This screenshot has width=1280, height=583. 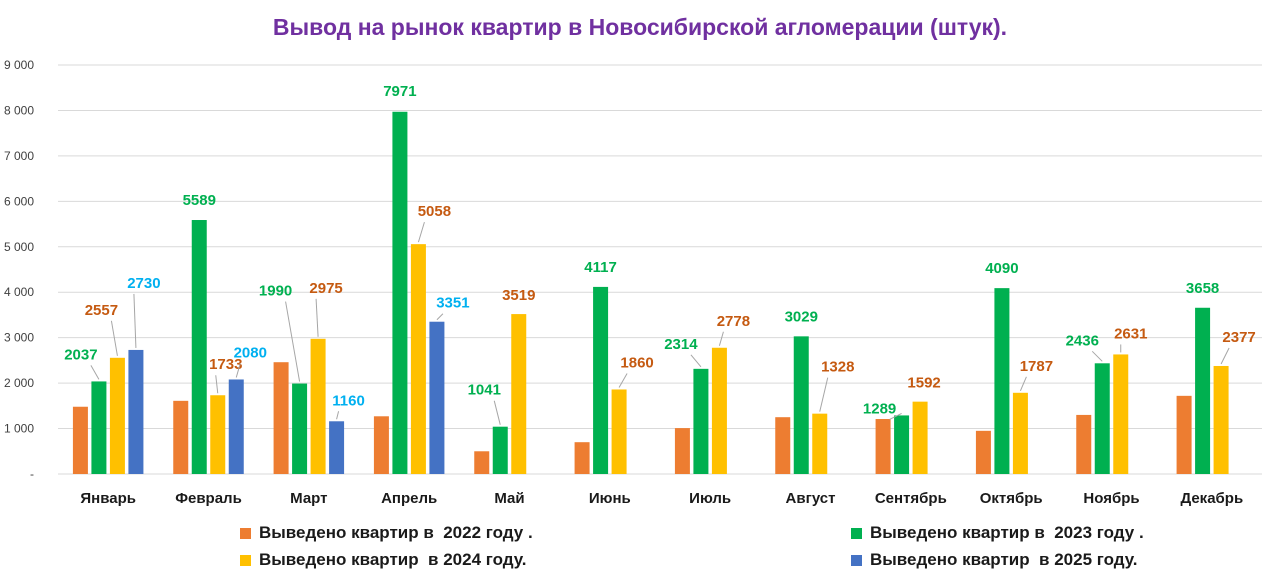 I want to click on bar-Сентябрь-0, so click(x=883, y=446).